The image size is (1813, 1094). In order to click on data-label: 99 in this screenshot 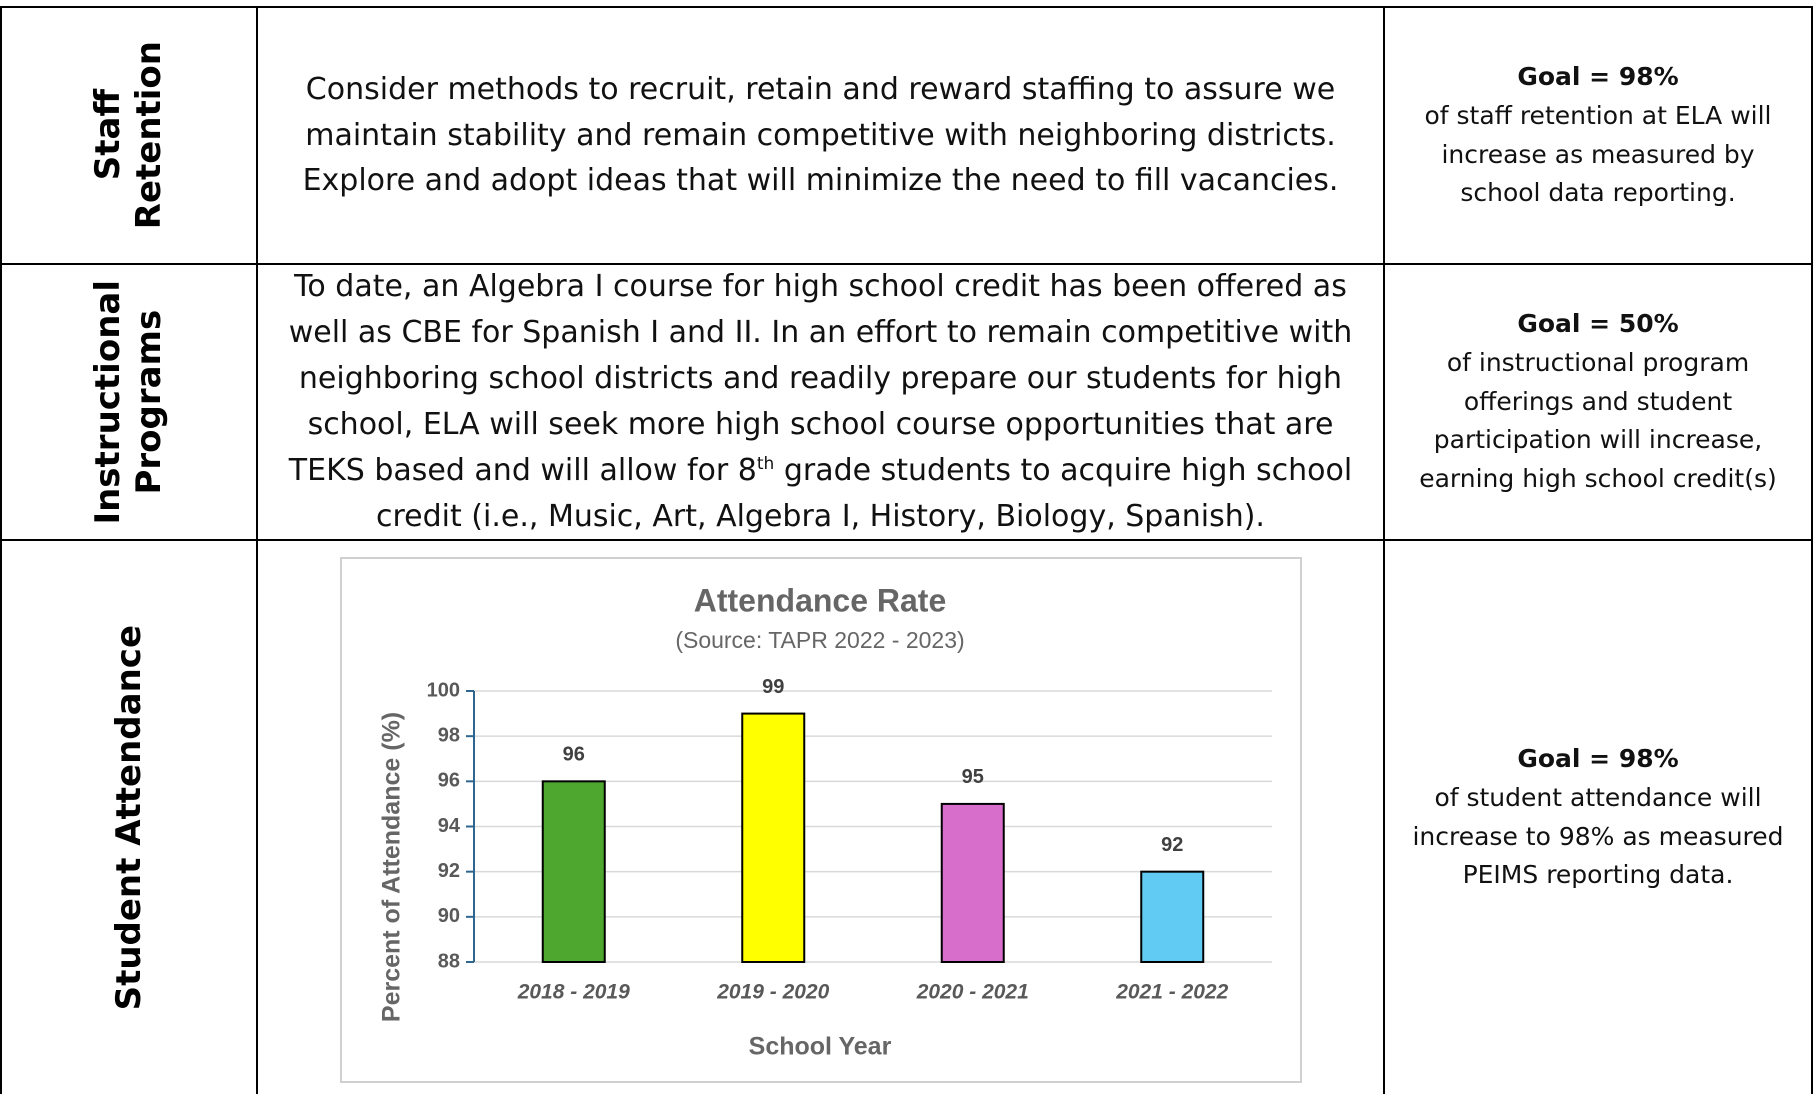, I will do `click(773, 687)`.